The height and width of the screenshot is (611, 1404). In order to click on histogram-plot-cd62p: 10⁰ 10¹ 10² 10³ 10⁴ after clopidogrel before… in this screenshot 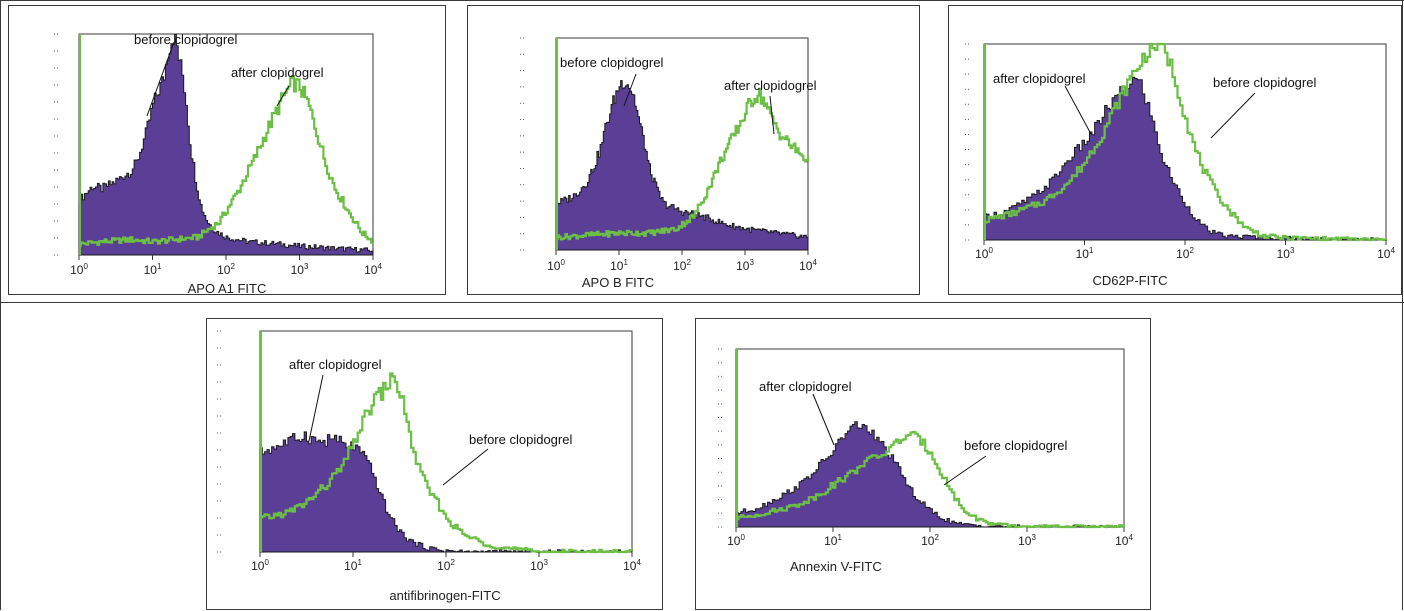, I will do `click(1180, 165)`.